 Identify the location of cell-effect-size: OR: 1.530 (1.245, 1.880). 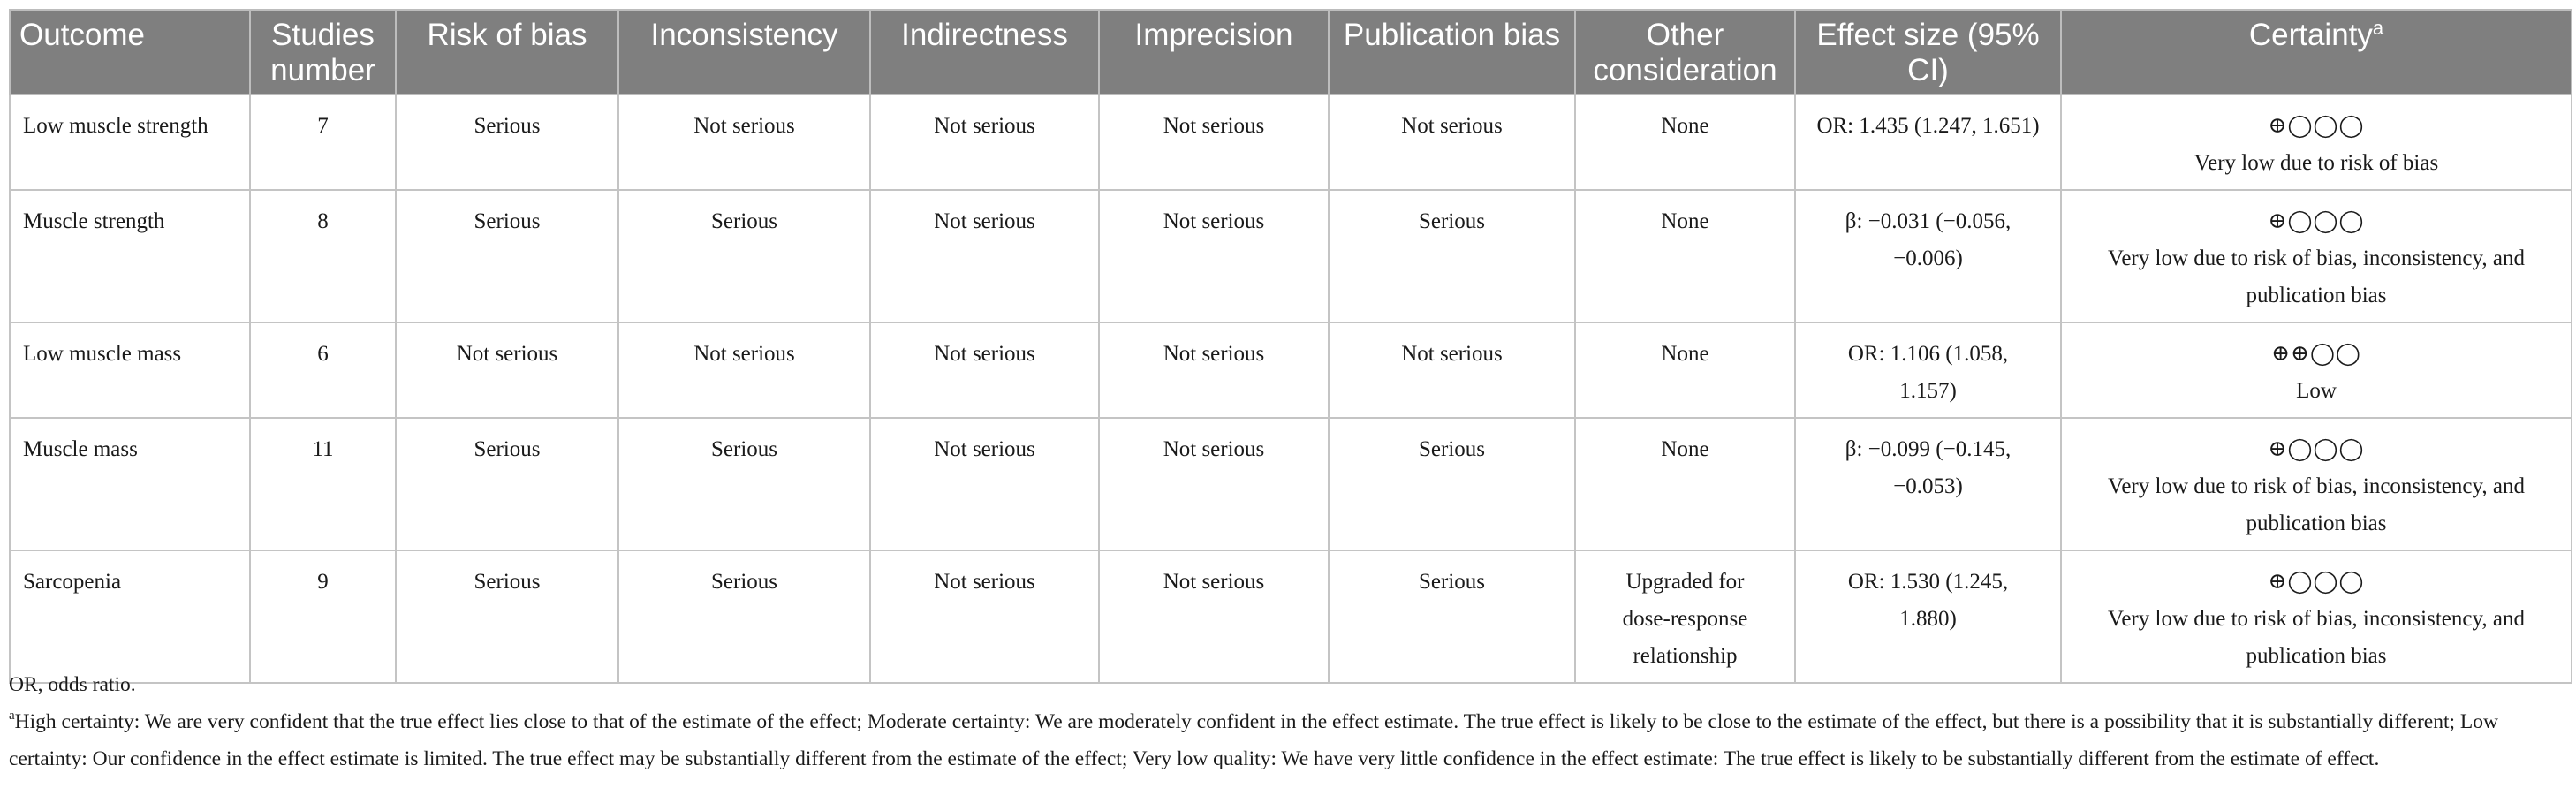
(1928, 617).